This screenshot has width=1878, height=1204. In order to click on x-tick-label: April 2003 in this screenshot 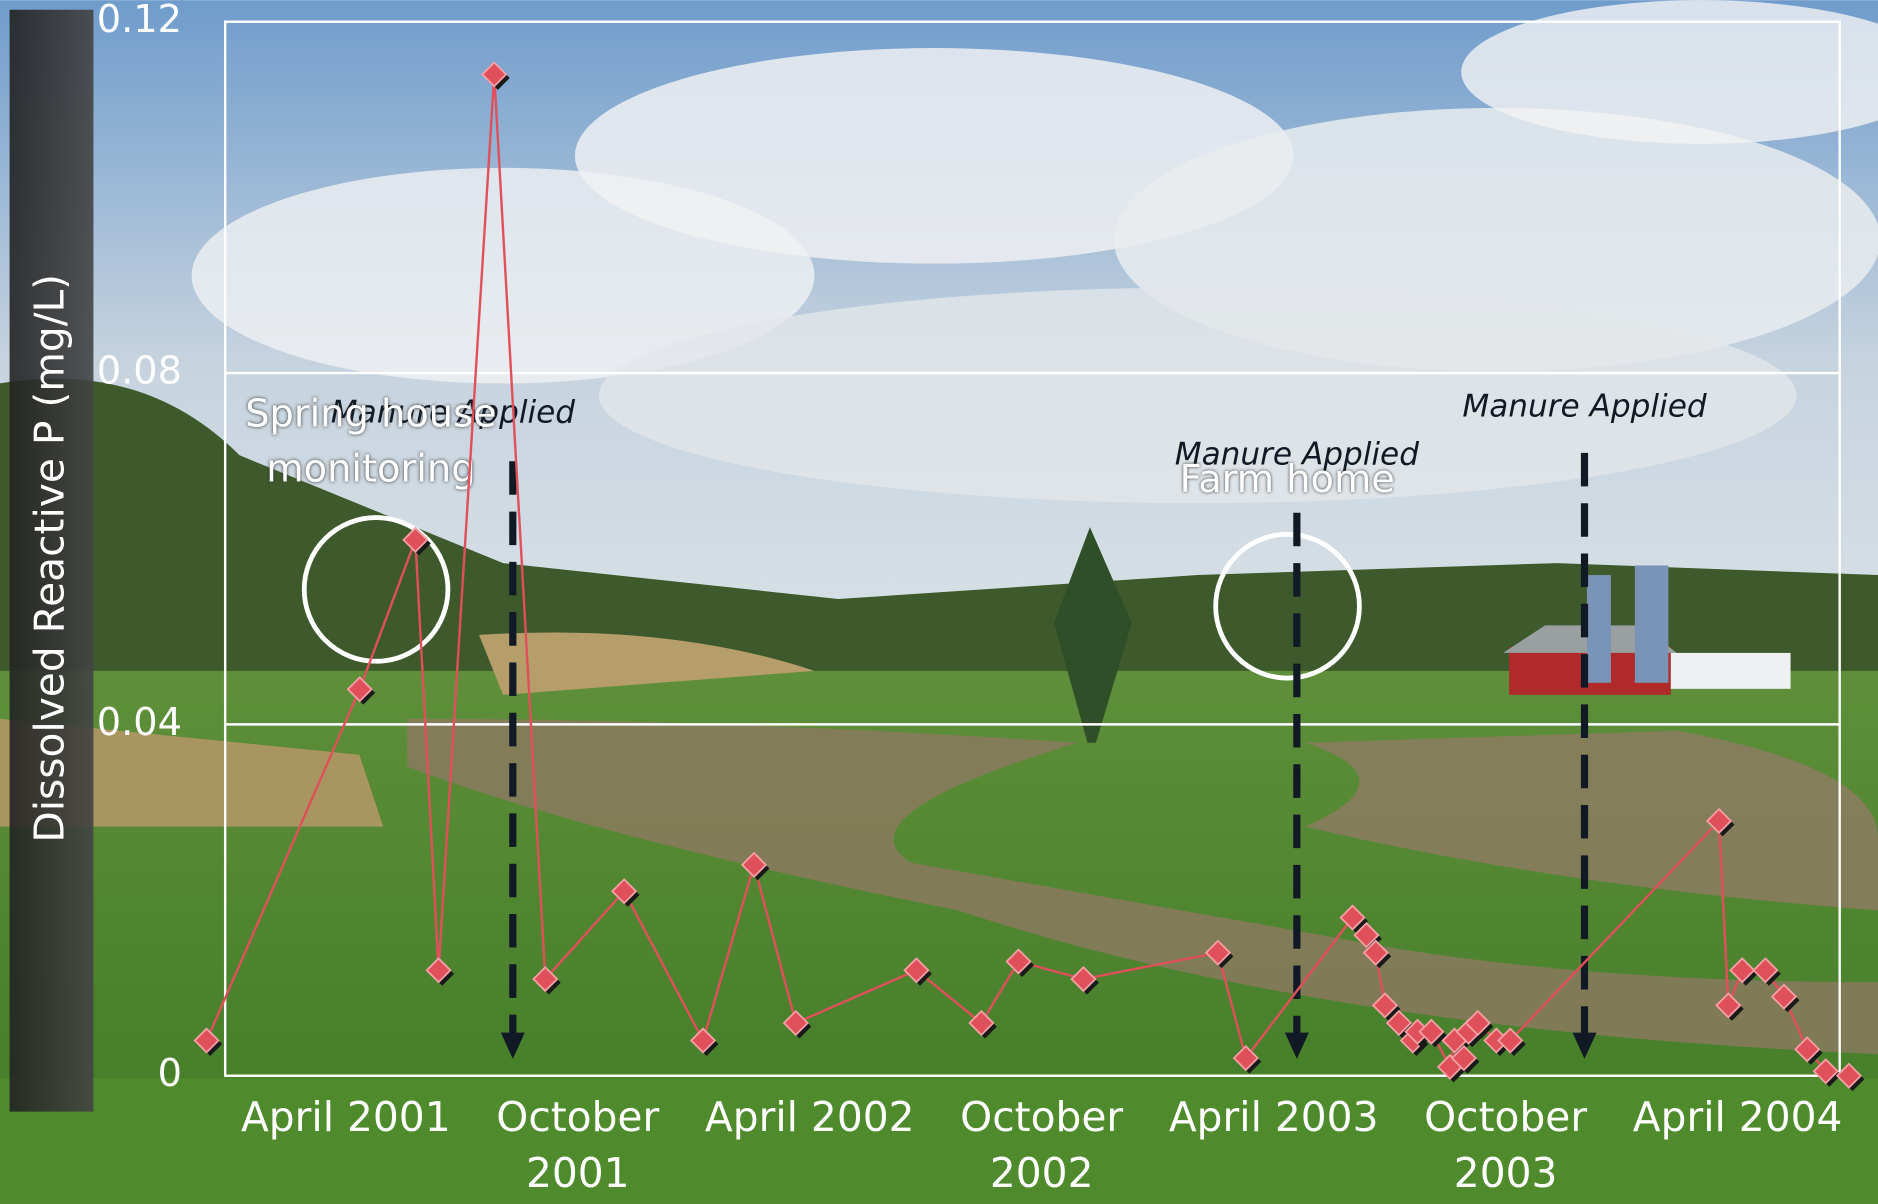, I will do `click(1273, 1117)`.